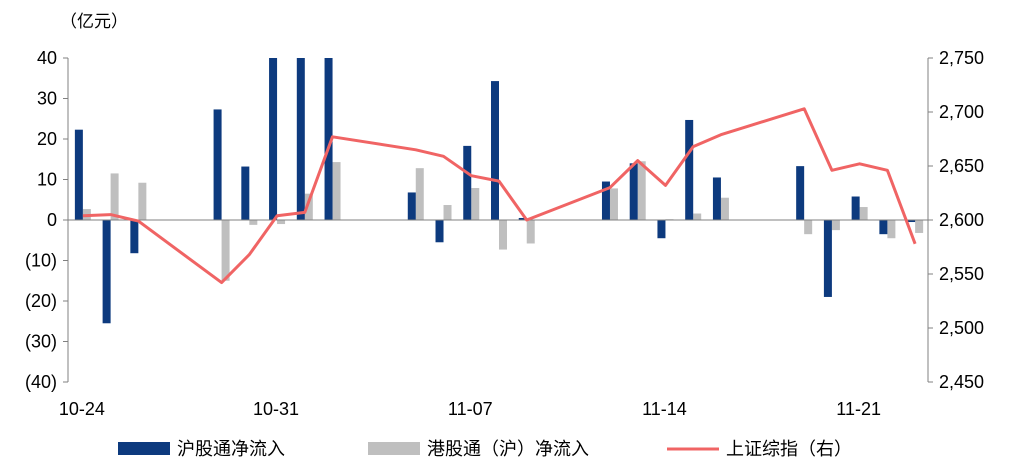  Describe the element at coordinates (46, 220) in the screenshot. I see `left-axis-ticks: 40 30 20 10 0 (10) (20) (30) (40)` at that location.